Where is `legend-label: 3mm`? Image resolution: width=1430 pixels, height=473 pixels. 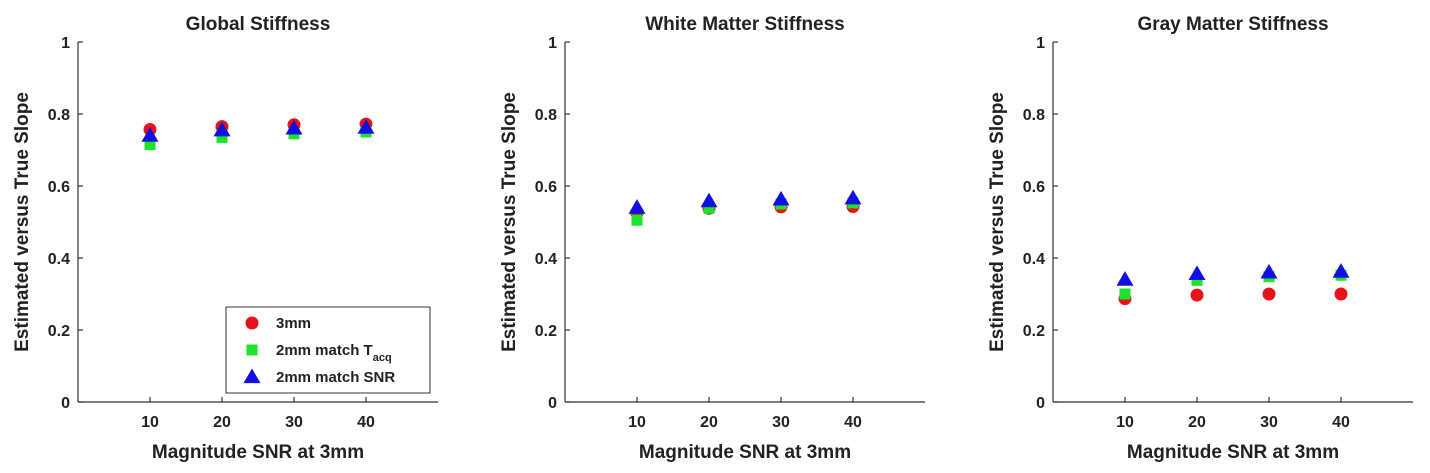 legend-label: 3mm is located at coordinates (293, 323).